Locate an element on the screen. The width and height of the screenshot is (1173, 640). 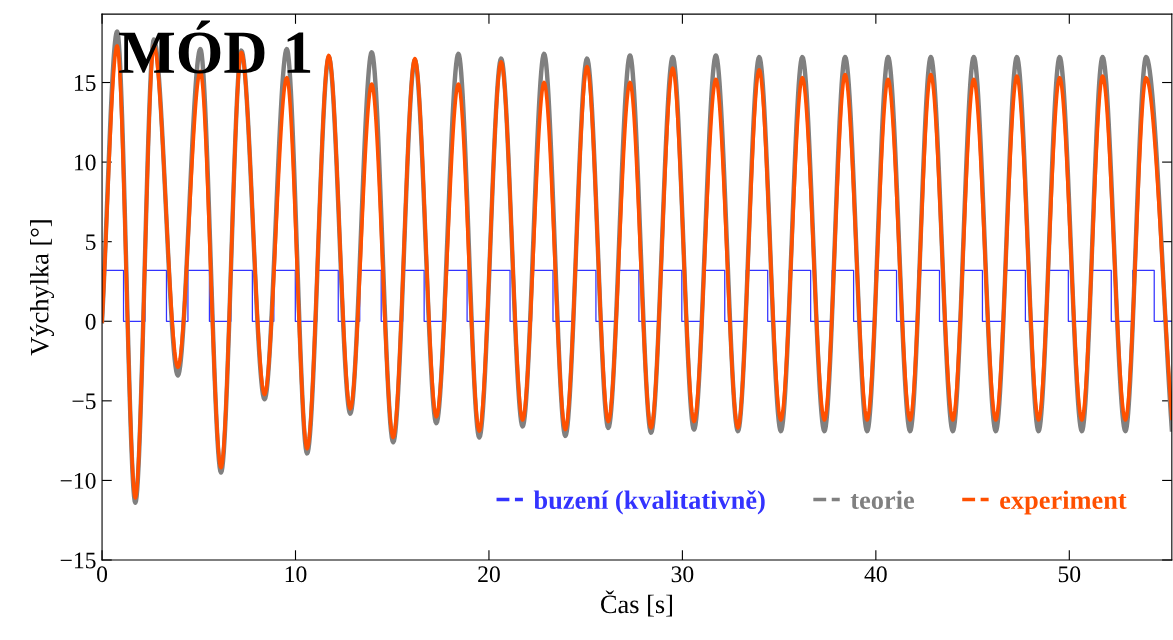
annotation: MÓD 1 is located at coordinates (215, 47).